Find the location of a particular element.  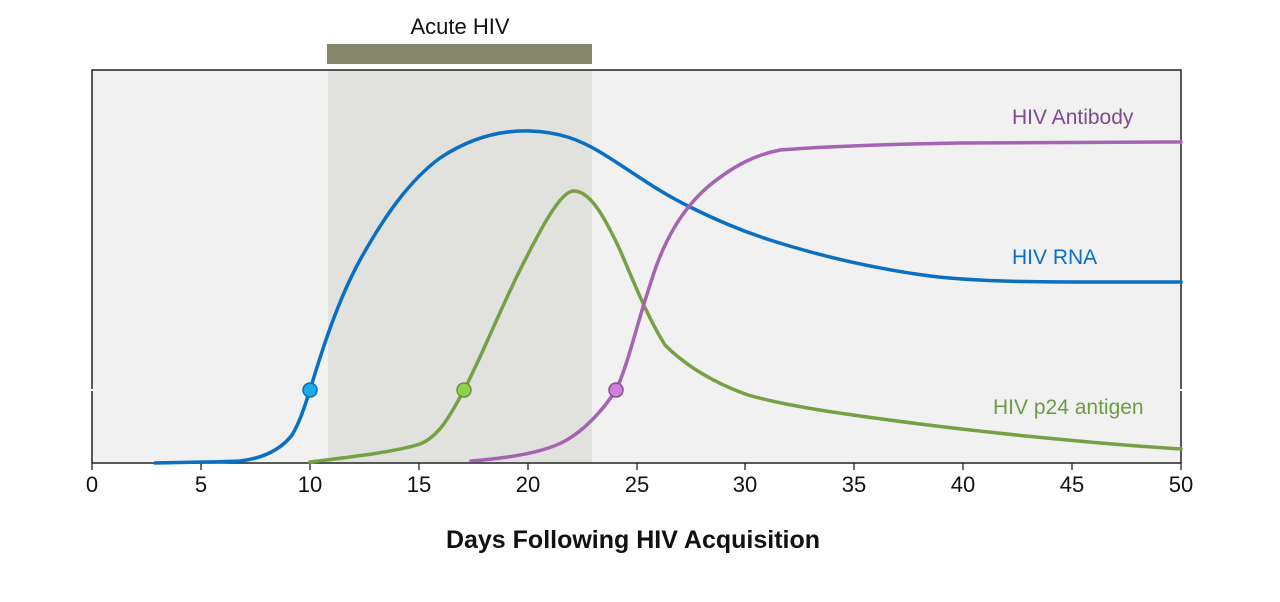

x-tick-label: 15 is located at coordinates (419, 484).